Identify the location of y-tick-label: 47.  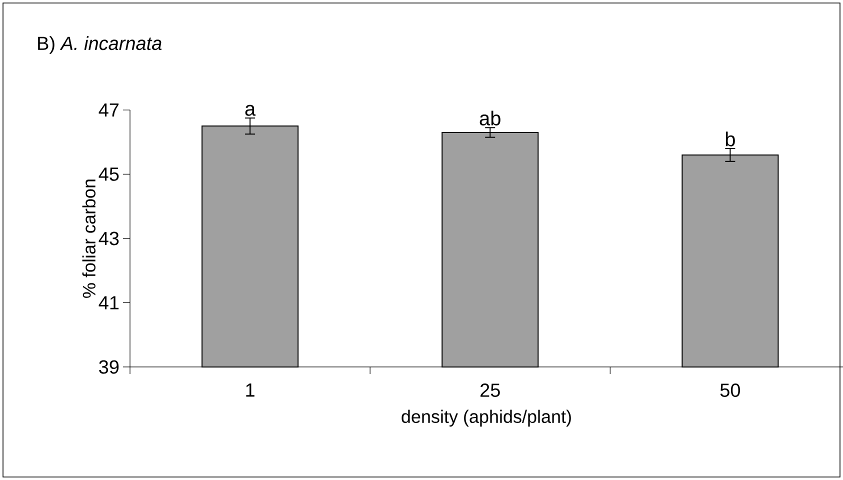
(108, 110).